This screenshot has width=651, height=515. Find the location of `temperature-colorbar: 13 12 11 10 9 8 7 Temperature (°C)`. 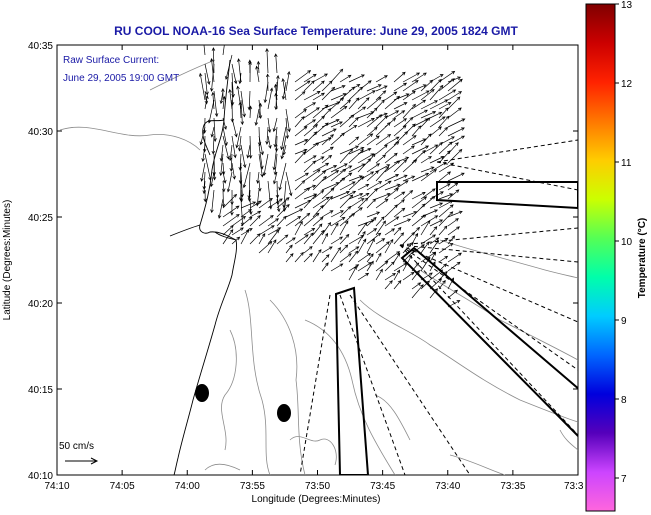

temperature-colorbar: 13 12 11 10 9 8 7 Temperature (°C) is located at coordinates (616, 256).